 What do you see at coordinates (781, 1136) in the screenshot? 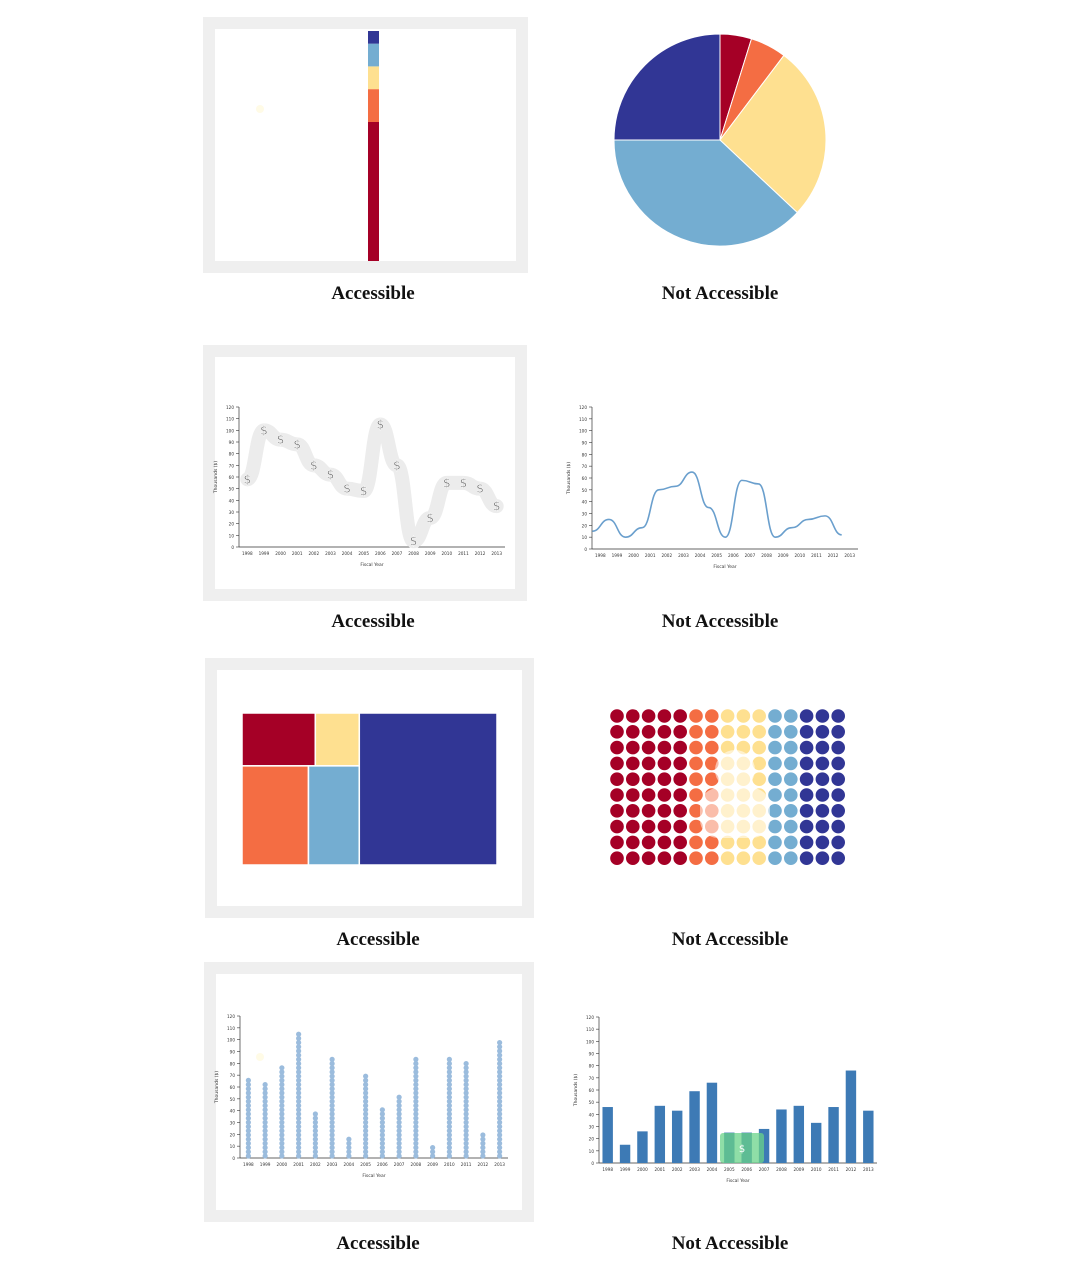
I see `bar` at bounding box center [781, 1136].